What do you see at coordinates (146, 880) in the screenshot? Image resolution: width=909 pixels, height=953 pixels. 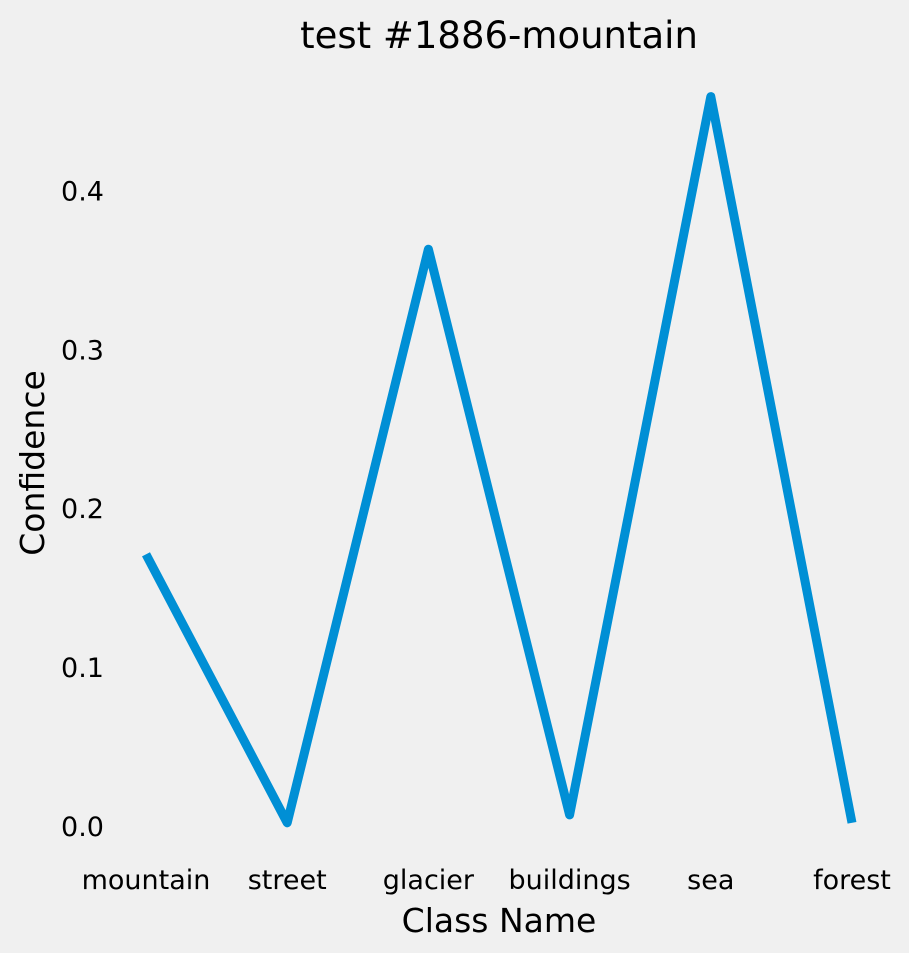 I see `x-tick-label: mountain` at bounding box center [146, 880].